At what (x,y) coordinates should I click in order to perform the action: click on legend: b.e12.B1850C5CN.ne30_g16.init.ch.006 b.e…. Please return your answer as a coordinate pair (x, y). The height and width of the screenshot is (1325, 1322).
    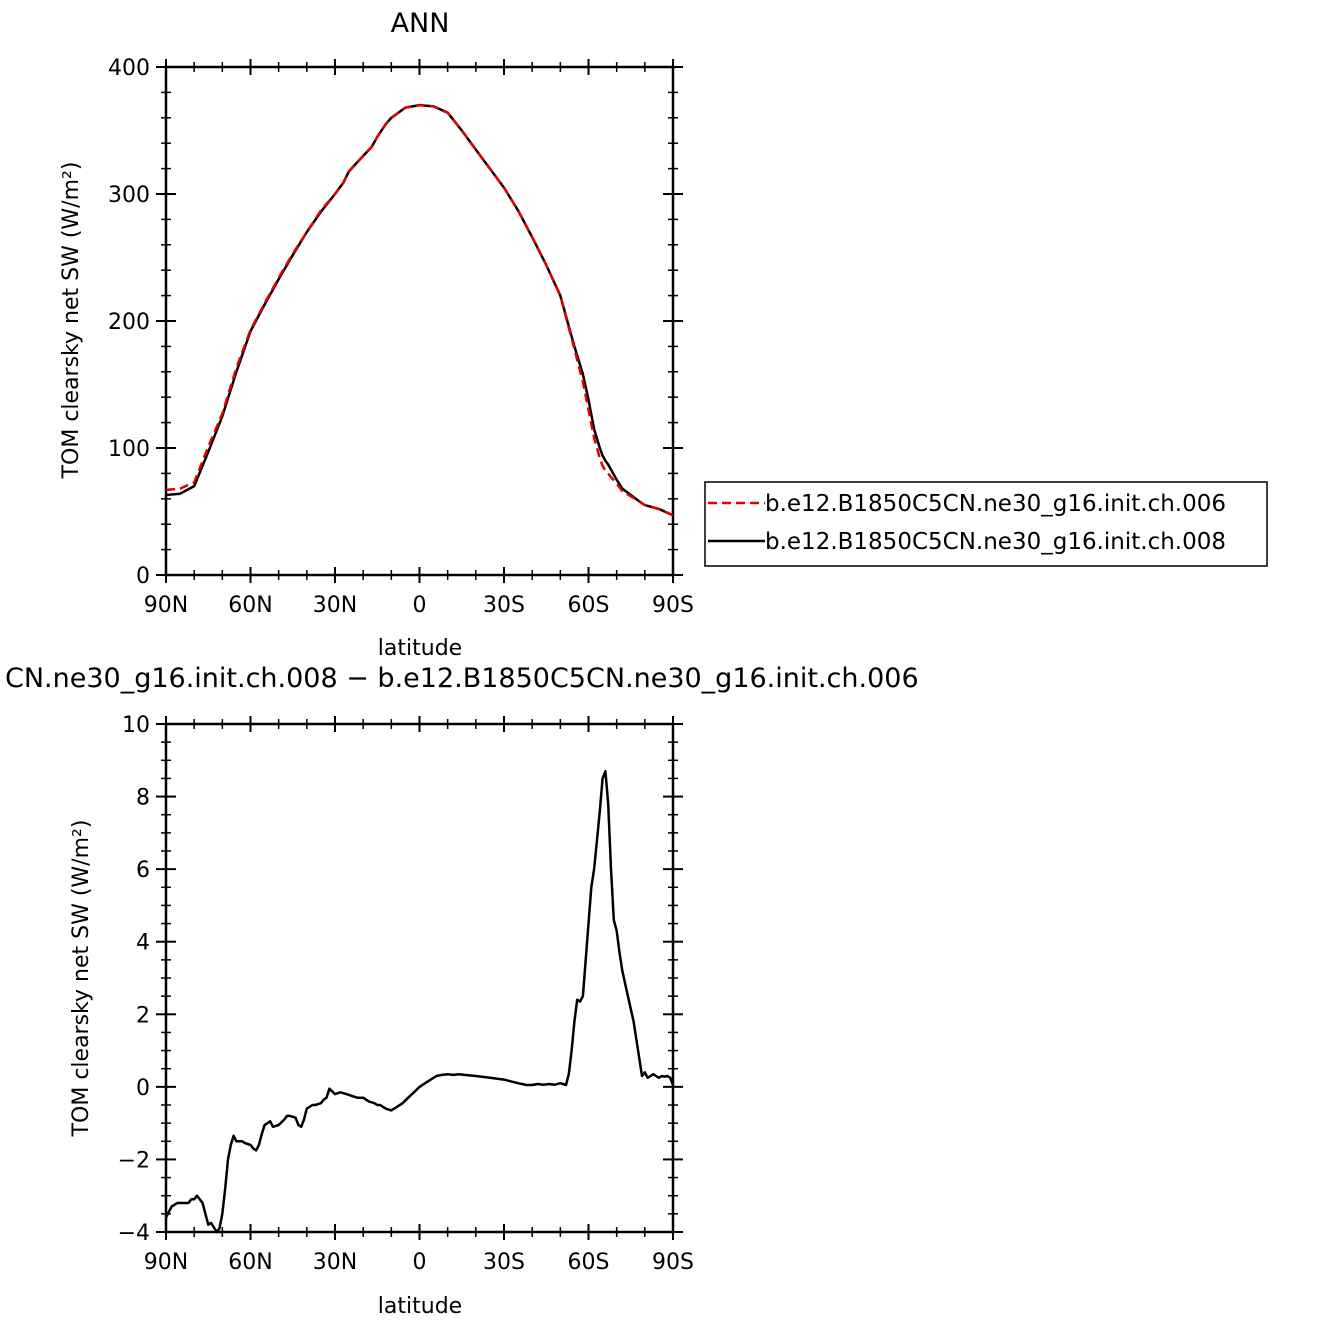
    Looking at the image, I should click on (986, 524).